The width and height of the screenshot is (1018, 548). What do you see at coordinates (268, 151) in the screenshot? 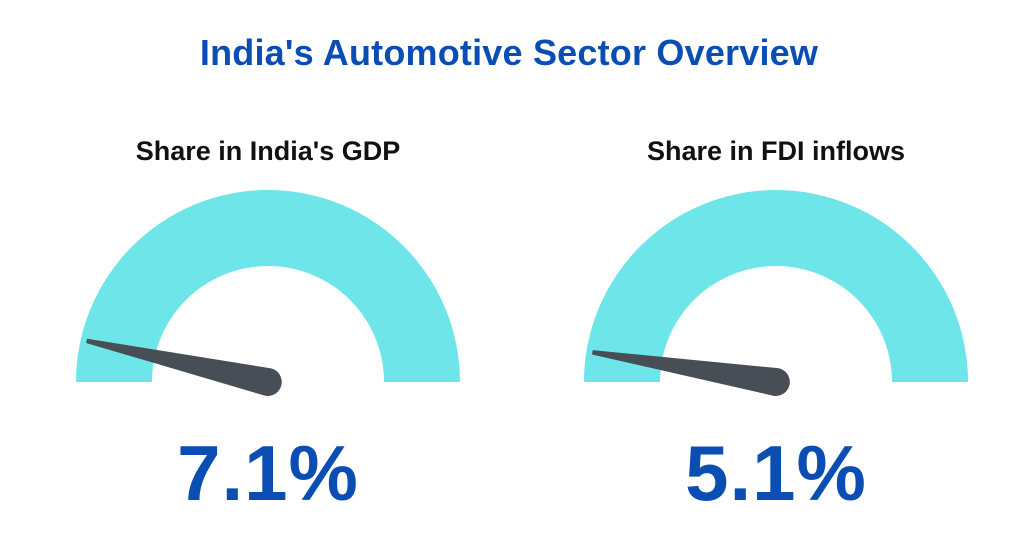
I see `gauge-title: Share in India's GDP` at bounding box center [268, 151].